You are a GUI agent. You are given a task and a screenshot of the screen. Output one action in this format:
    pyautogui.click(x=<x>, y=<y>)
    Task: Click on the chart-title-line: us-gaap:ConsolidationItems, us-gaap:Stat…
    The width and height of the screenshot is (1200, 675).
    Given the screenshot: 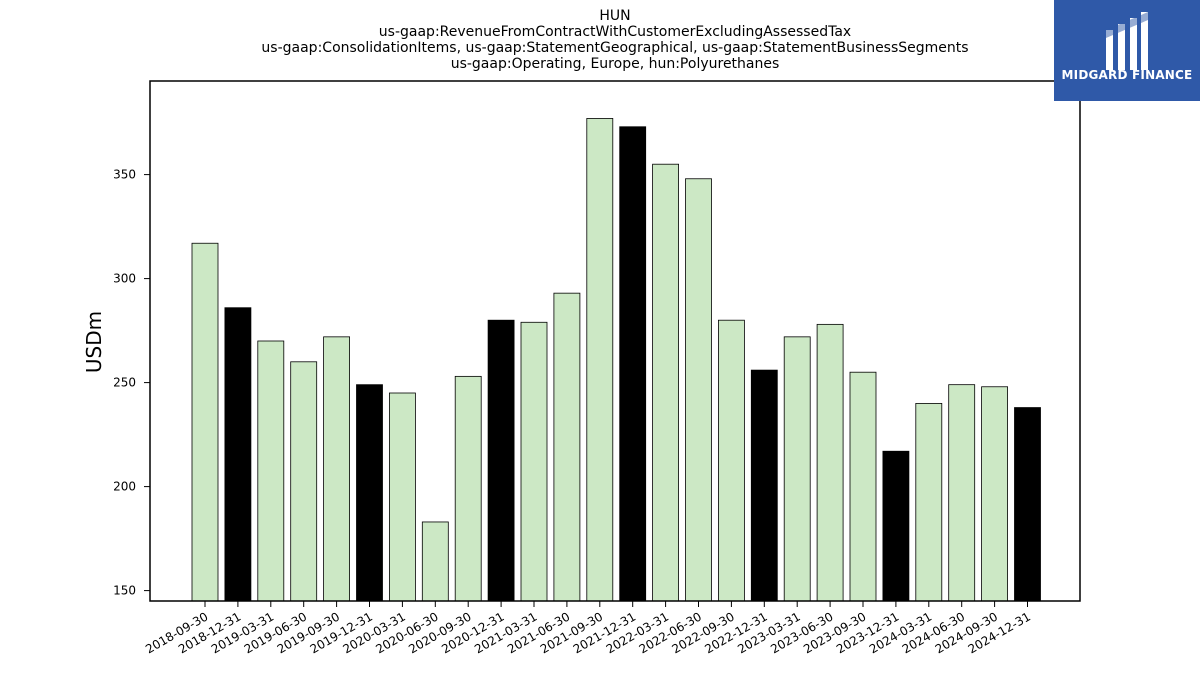 What is the action you would take?
    pyautogui.click(x=614, y=48)
    